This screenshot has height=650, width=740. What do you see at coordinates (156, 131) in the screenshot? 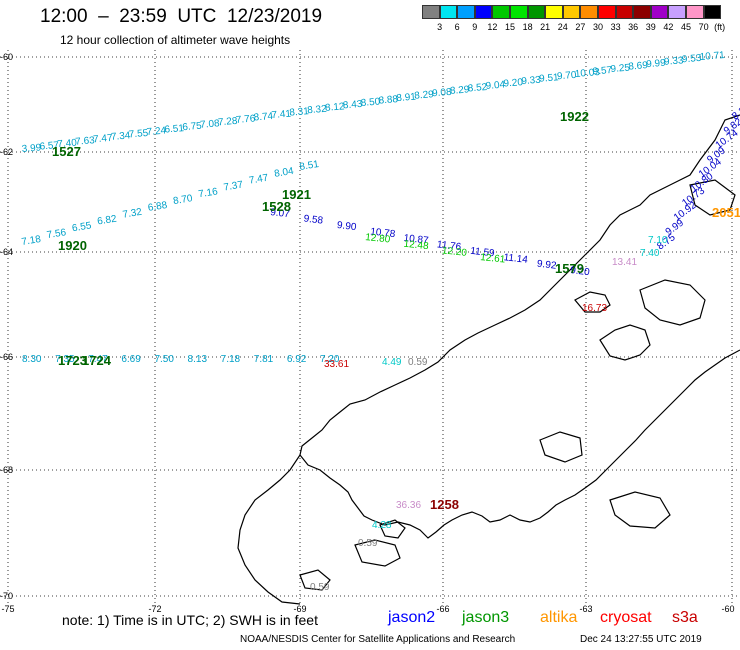
I see `wave-height-value: 7.24` at bounding box center [156, 131].